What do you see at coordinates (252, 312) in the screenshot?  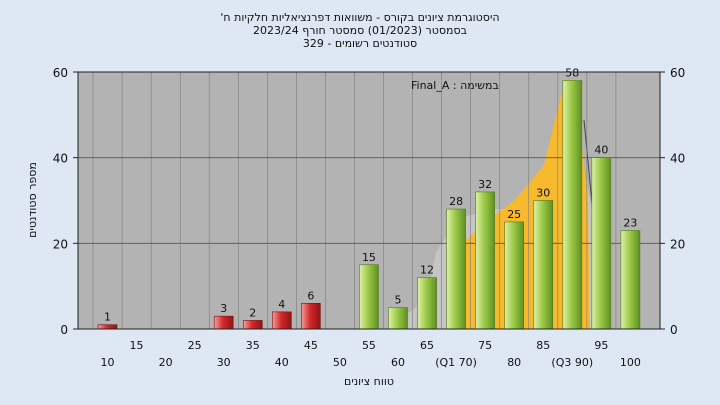 I see `data-label-35: 2` at bounding box center [252, 312].